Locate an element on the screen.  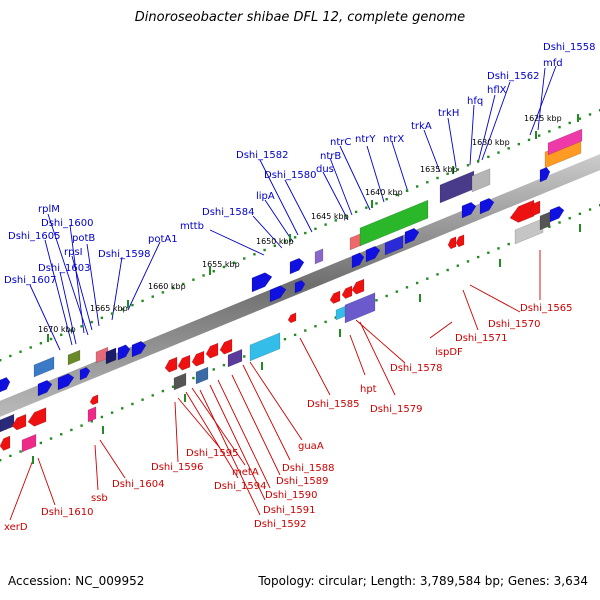
accession-text: Accession: NC_009952 is located at coordinates (76, 581).